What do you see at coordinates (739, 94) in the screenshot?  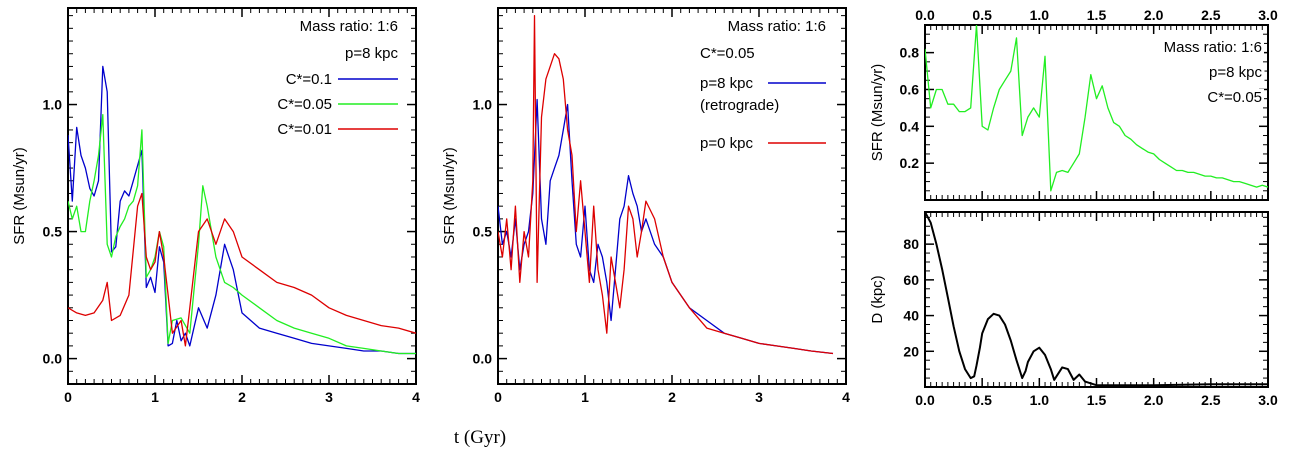 I see `legend-label: p=8 kpc (retrograde)` at bounding box center [739, 94].